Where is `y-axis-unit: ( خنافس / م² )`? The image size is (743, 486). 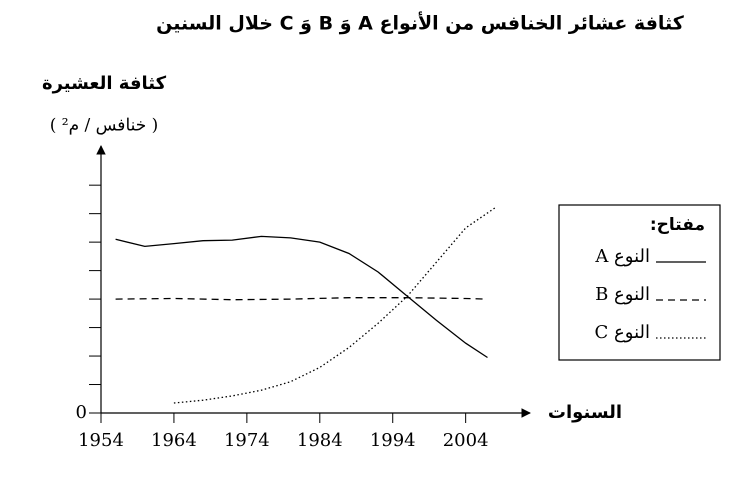 y-axis-unit: ( خنافس / م² ) is located at coordinates (104, 126).